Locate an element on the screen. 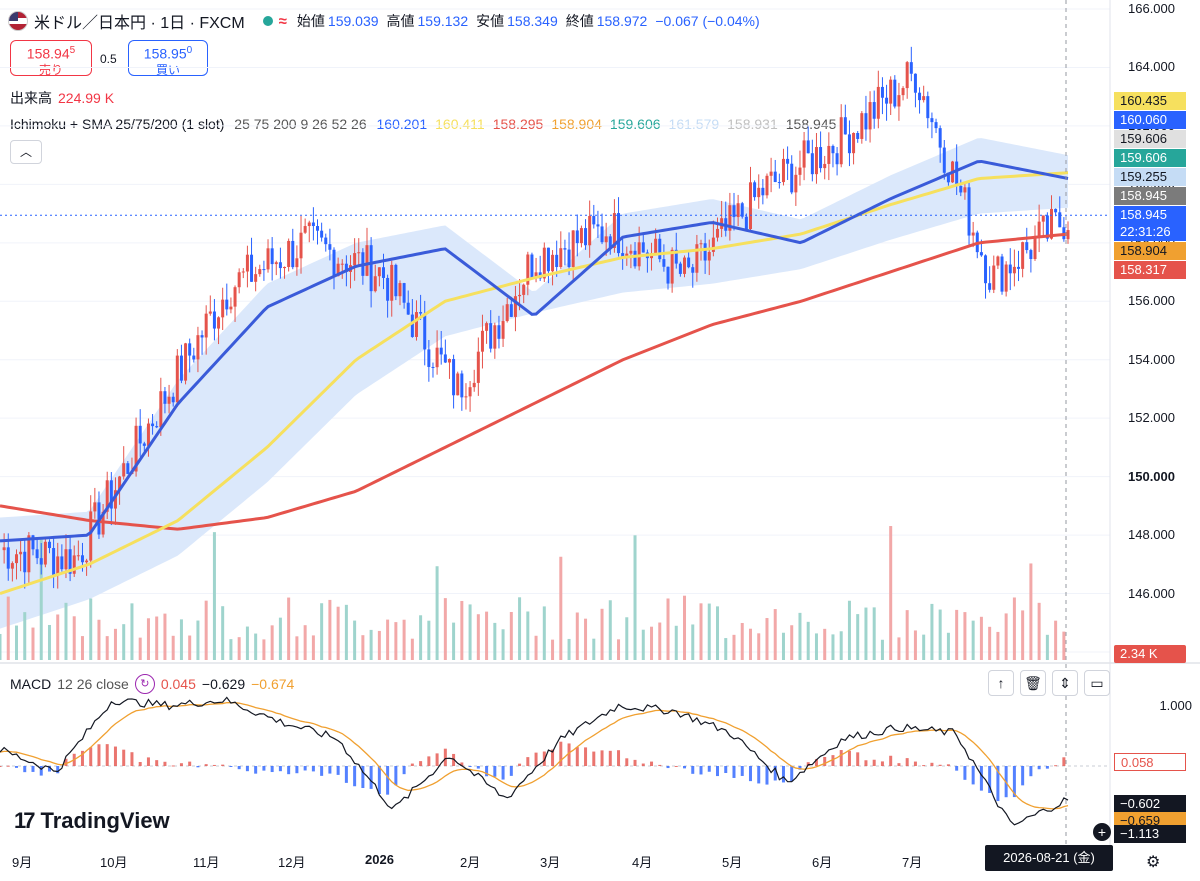 This screenshot has height=881, width=1200. delete-button: 🗑 is located at coordinates (1033, 683).